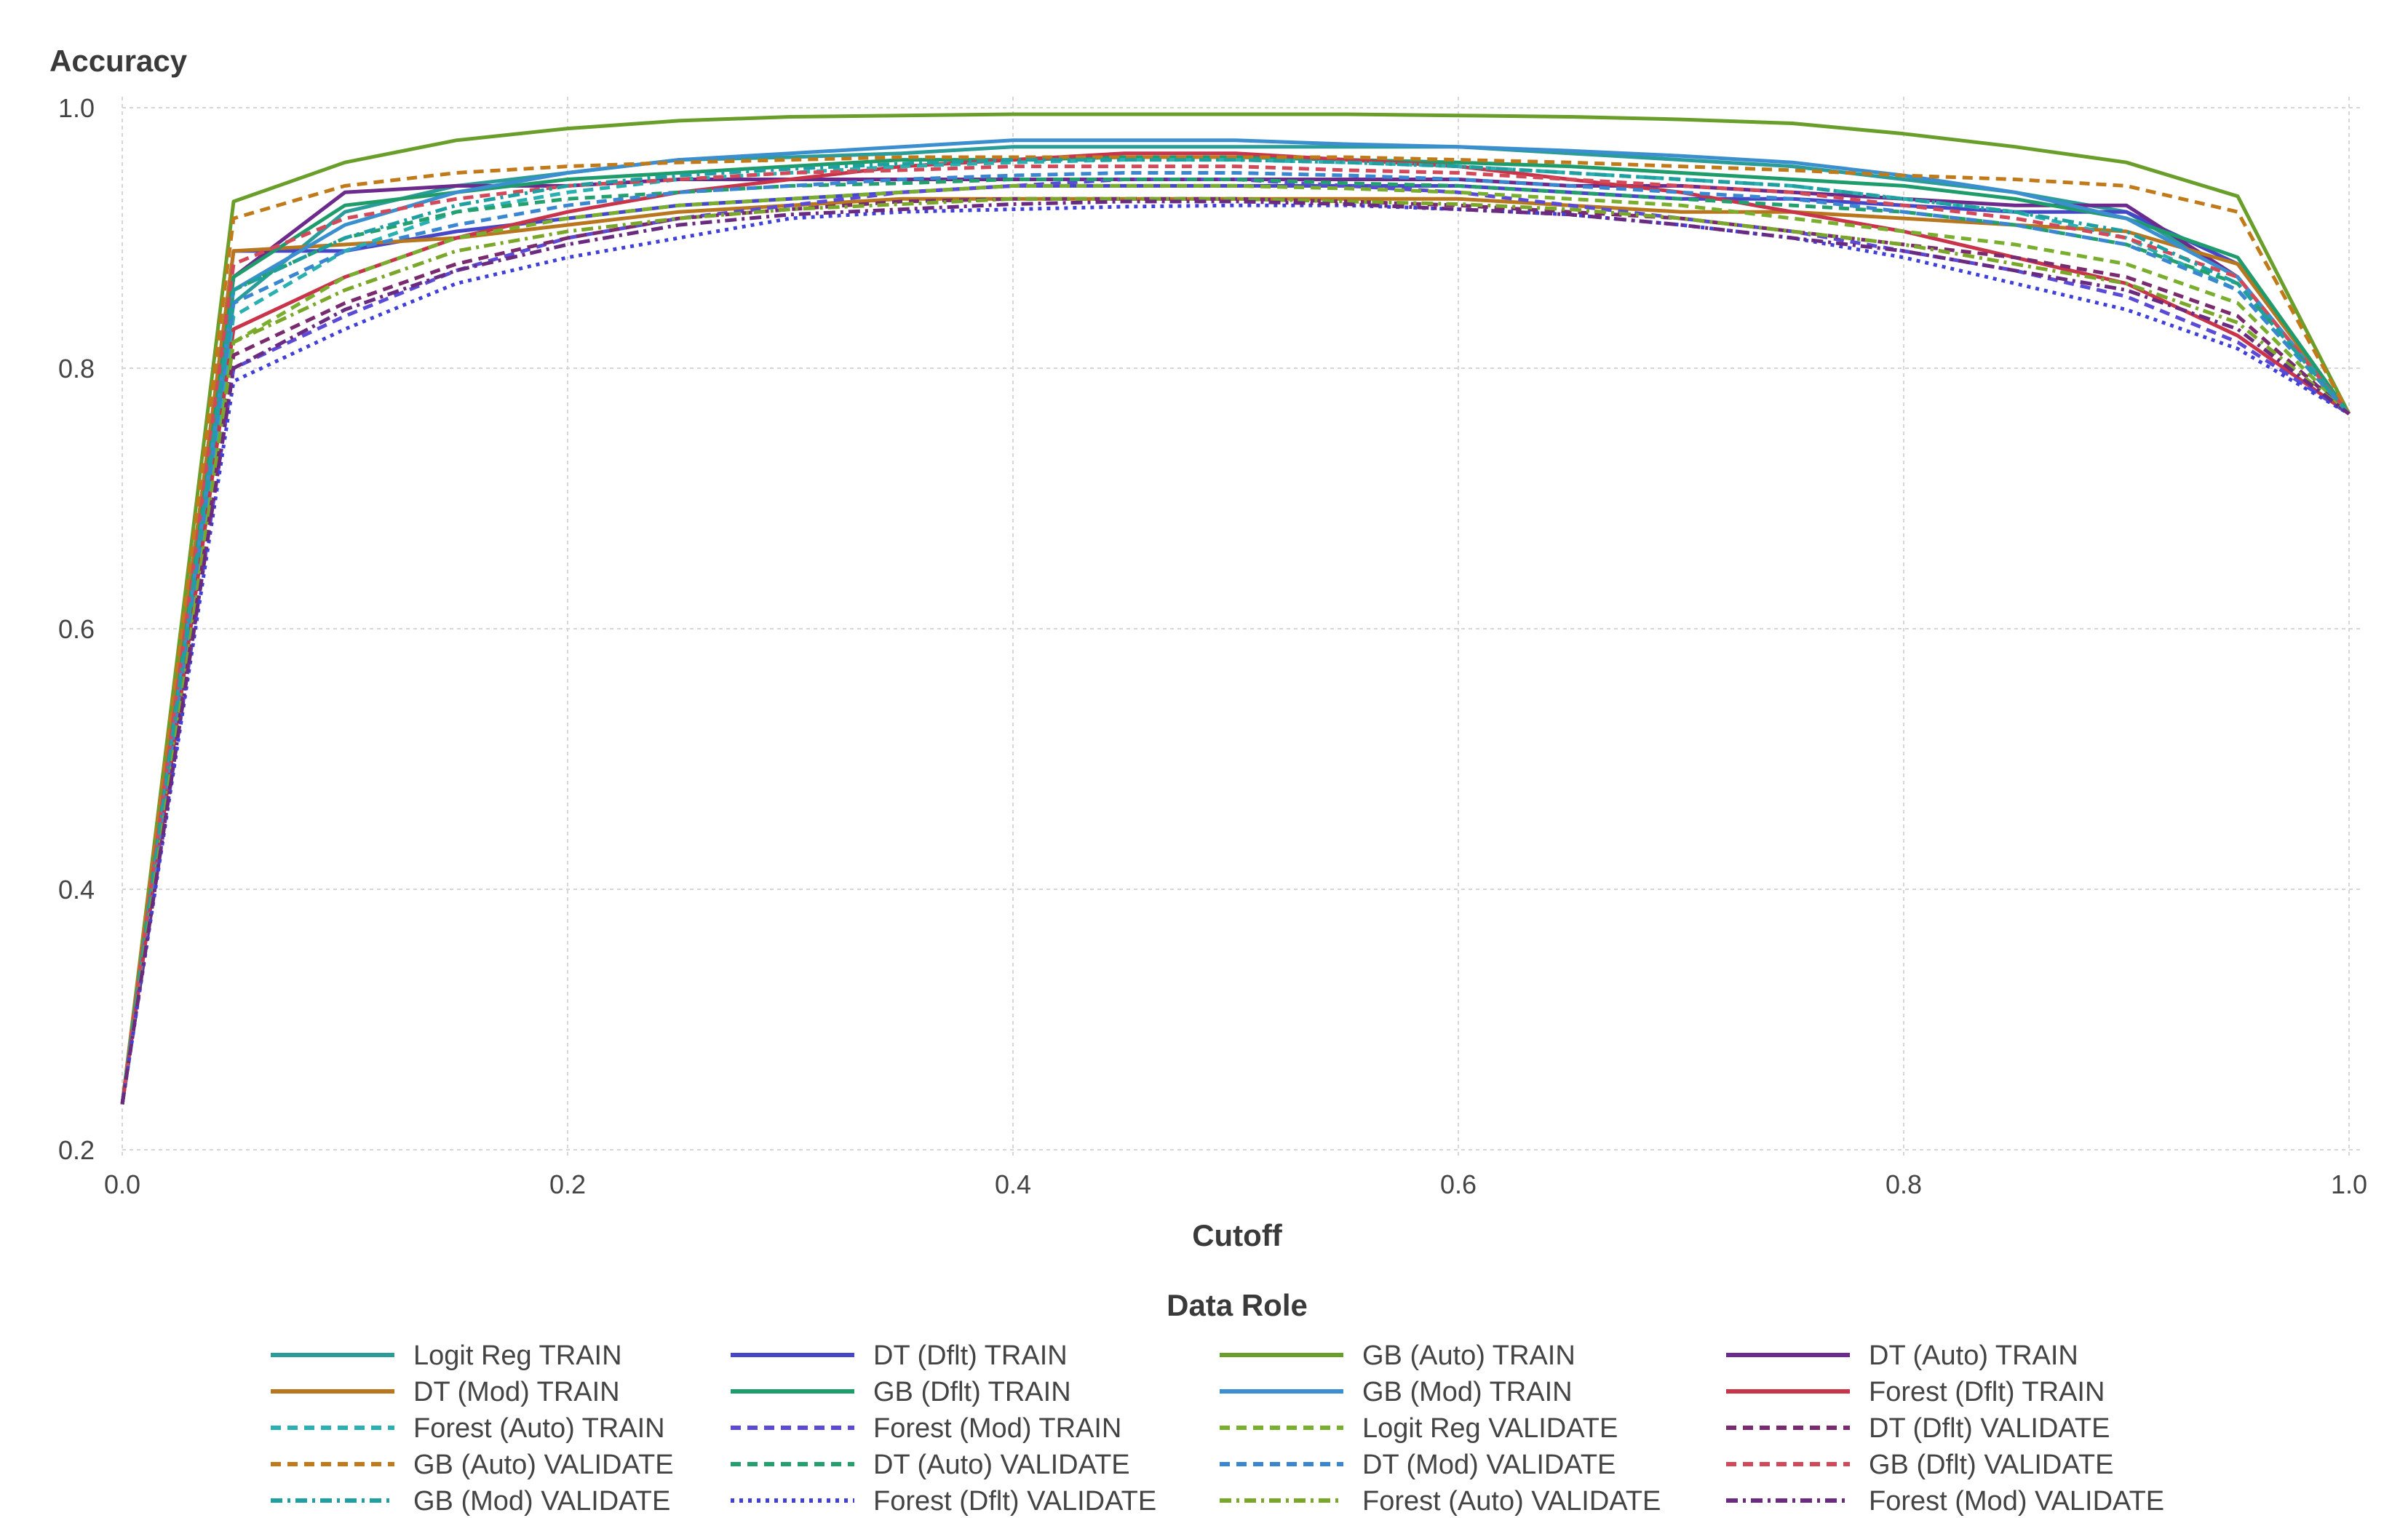 The height and width of the screenshot is (1518, 2408). What do you see at coordinates (1467, 1392) in the screenshot?
I see `legend-label: GB (Mod) TRAIN` at bounding box center [1467, 1392].